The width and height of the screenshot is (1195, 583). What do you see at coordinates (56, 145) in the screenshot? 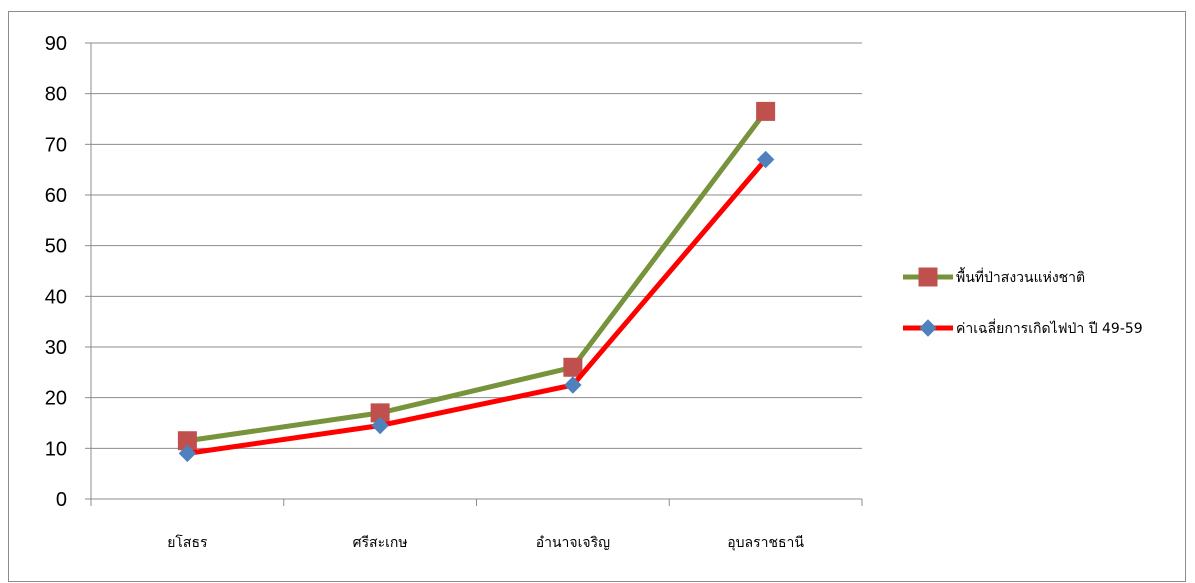
I see `y-tick-label: 70` at bounding box center [56, 145].